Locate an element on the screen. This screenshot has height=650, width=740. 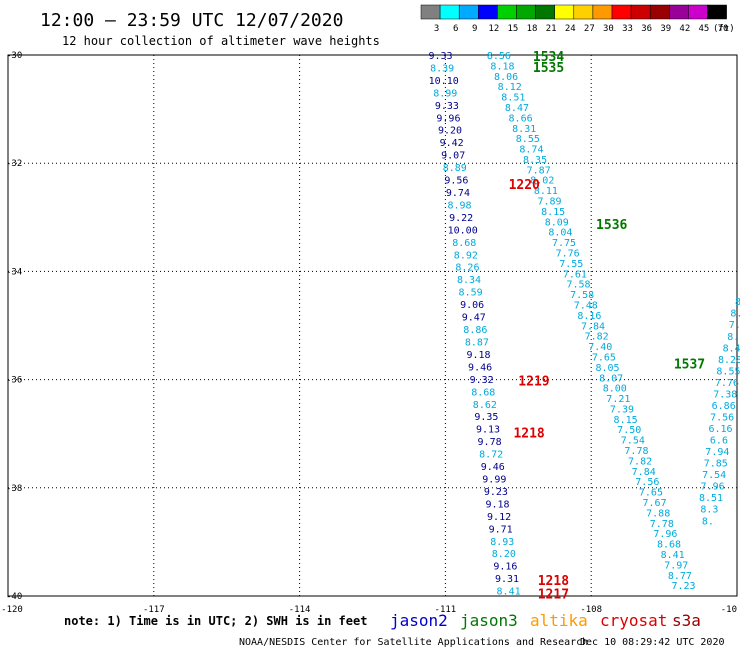
satellite-name-jason3: jason3 is located at coordinates (489, 620).